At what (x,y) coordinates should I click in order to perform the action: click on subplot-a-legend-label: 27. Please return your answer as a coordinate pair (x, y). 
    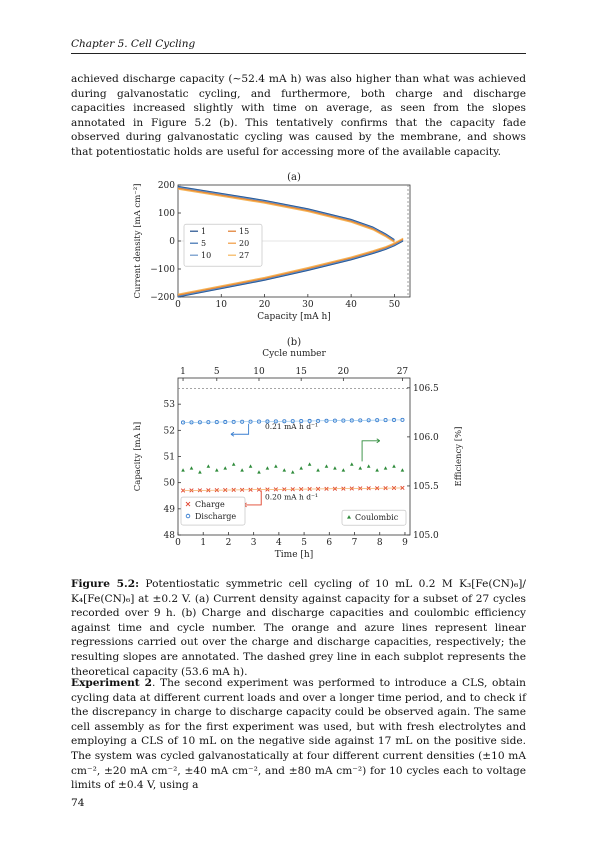
    Looking at the image, I should click on (244, 255).